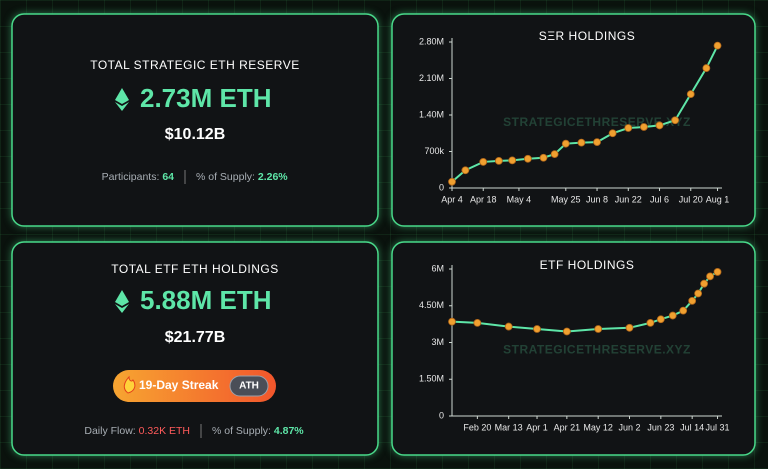  Describe the element at coordinates (194, 269) in the screenshot. I see `card-title: TOTAL ETF ETH HOLDINGS` at that location.